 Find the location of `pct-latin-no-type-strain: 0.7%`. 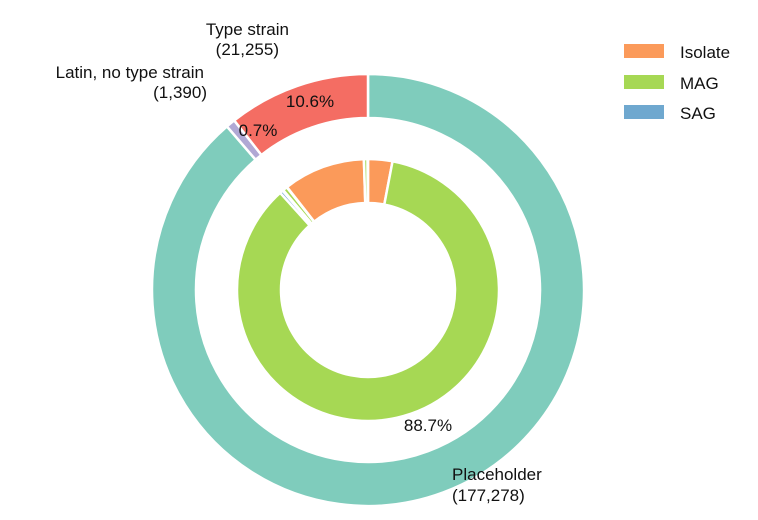

pct-latin-no-type-strain: 0.7% is located at coordinates (258, 130).